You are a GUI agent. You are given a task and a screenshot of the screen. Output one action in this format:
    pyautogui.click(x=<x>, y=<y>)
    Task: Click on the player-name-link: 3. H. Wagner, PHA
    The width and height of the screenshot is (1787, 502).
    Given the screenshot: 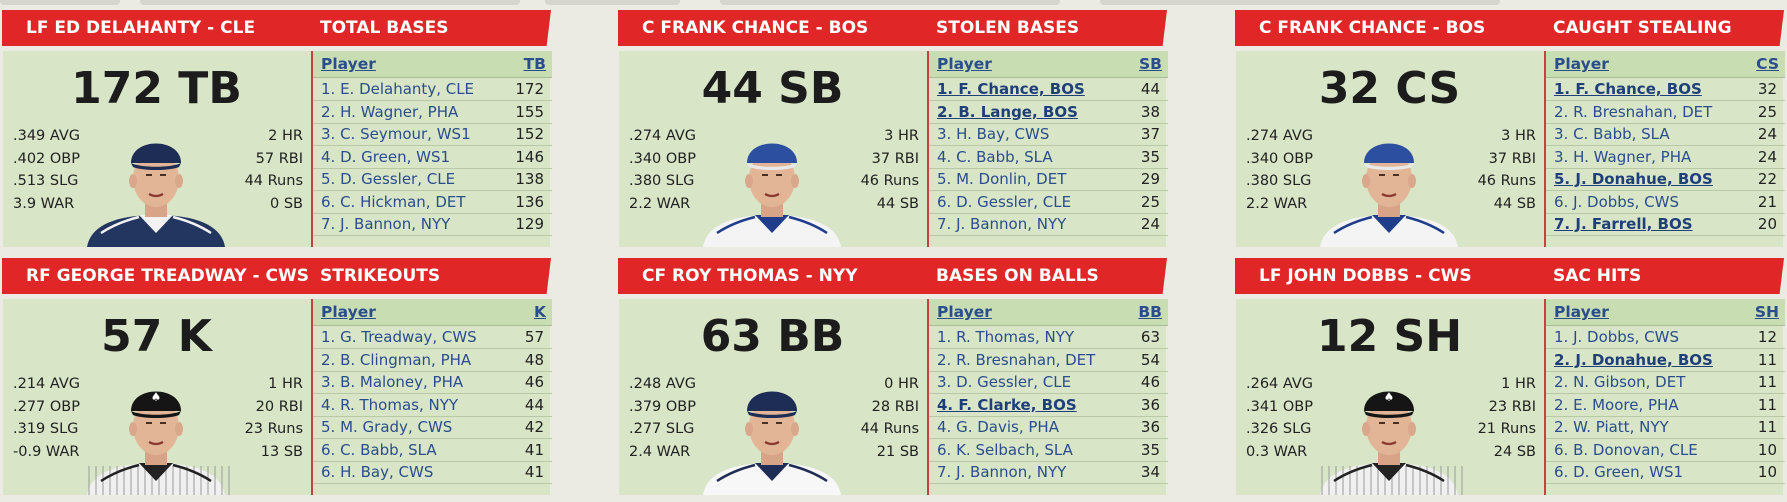 What is the action you would take?
    pyautogui.click(x=1623, y=156)
    